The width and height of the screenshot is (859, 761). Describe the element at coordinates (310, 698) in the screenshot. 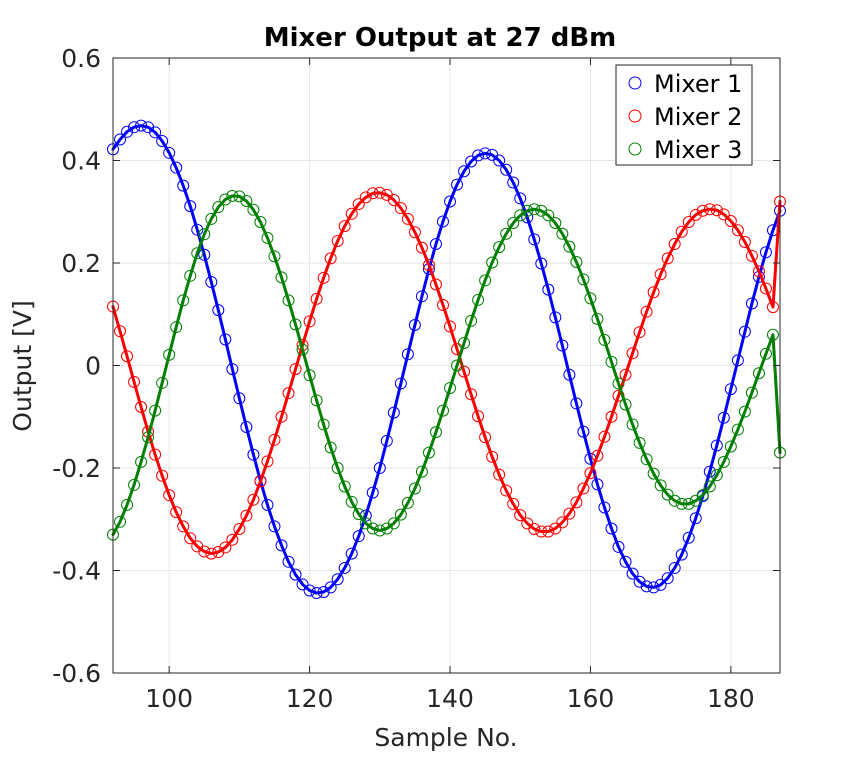

I see `x-tick-label: 120` at that location.